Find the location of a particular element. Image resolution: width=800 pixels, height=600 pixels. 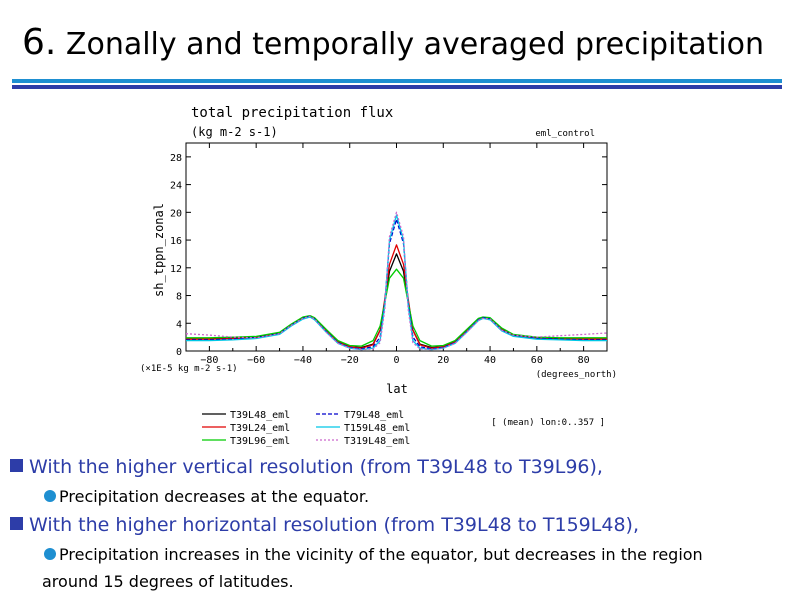

legend-label: T39L96_eml is located at coordinates (260, 441).